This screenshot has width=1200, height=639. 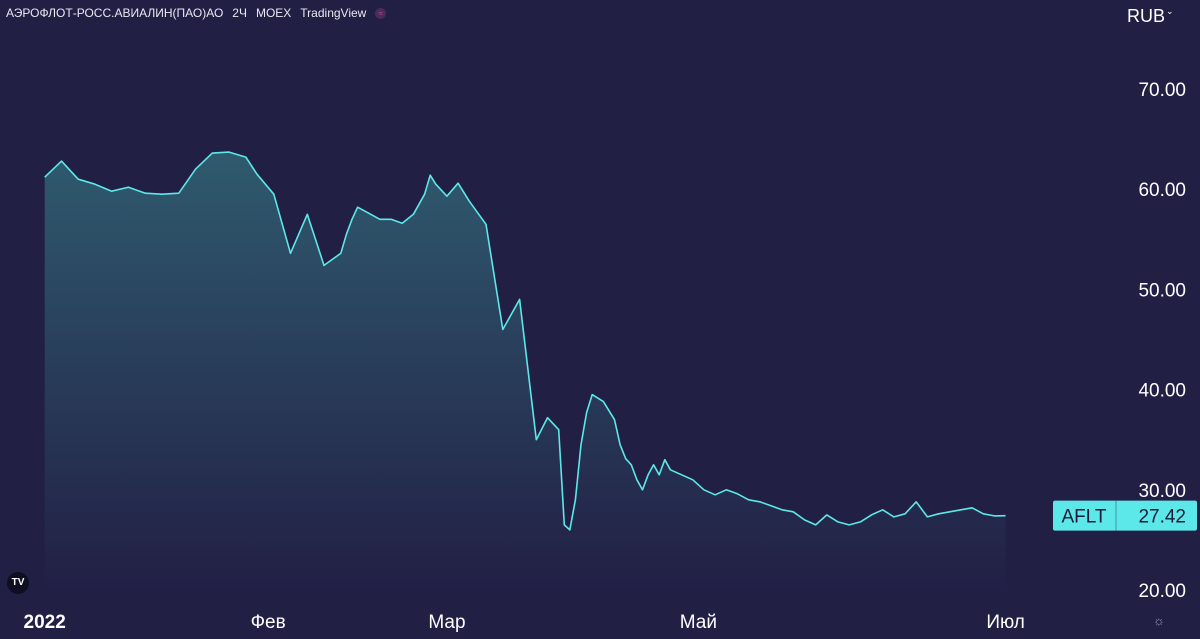 What do you see at coordinates (268, 622) in the screenshot?
I see `x-tick-label: Фев` at bounding box center [268, 622].